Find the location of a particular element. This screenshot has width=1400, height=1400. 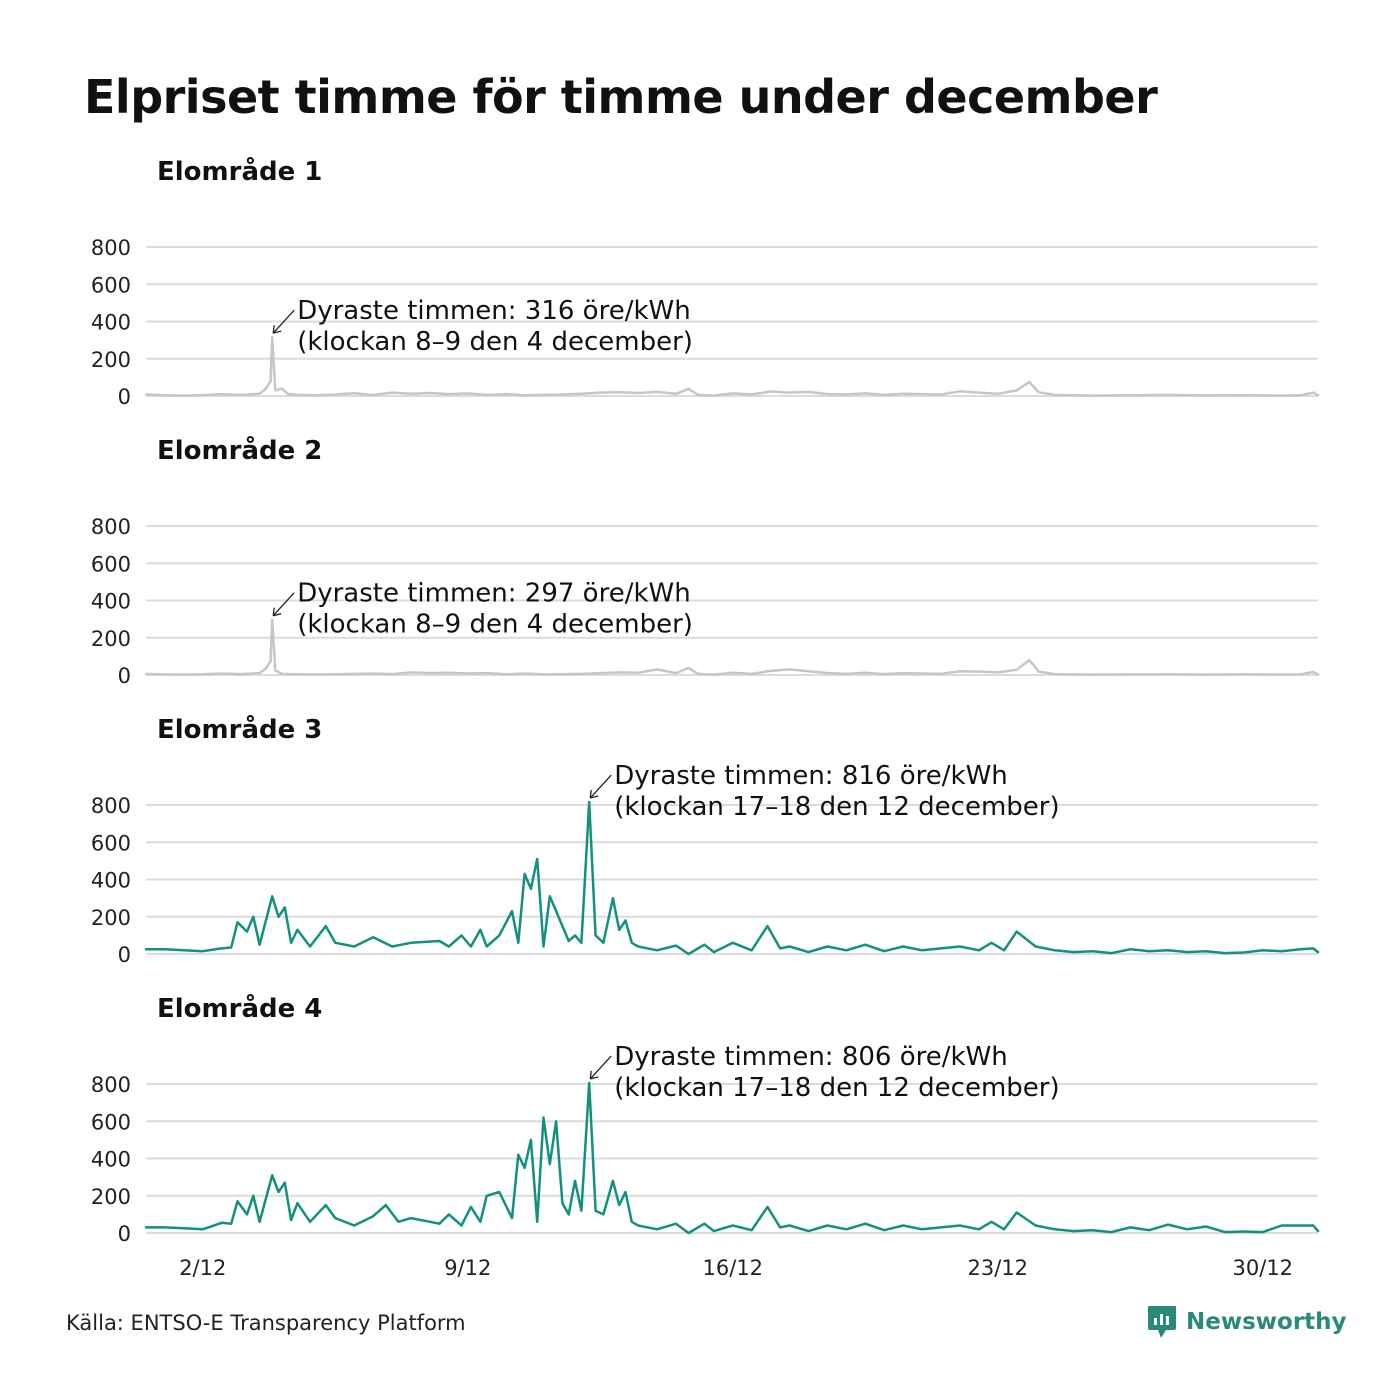

brand-logo: Newsworthy is located at coordinates (1246, 1322).